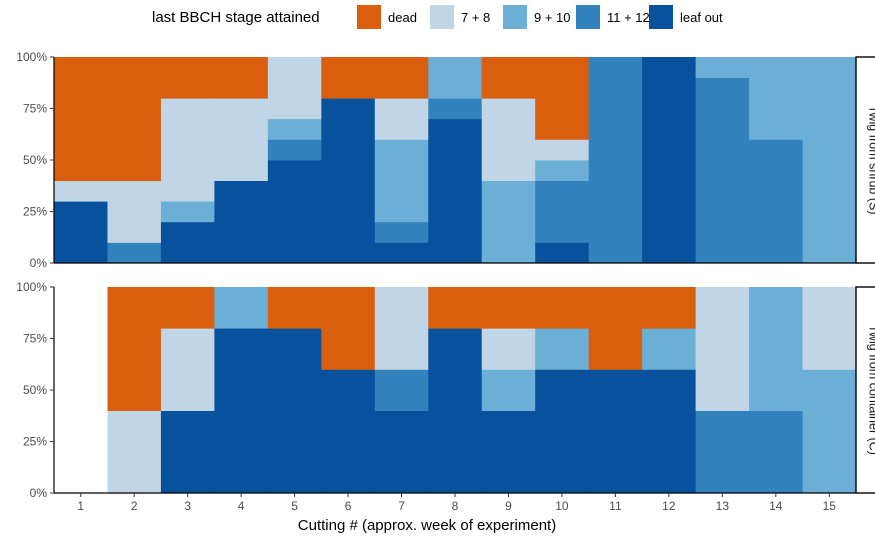 This screenshot has width=875, height=539. Describe the element at coordinates (348, 328) in the screenshot. I see `bar-segment-p2-c6-dead` at that location.